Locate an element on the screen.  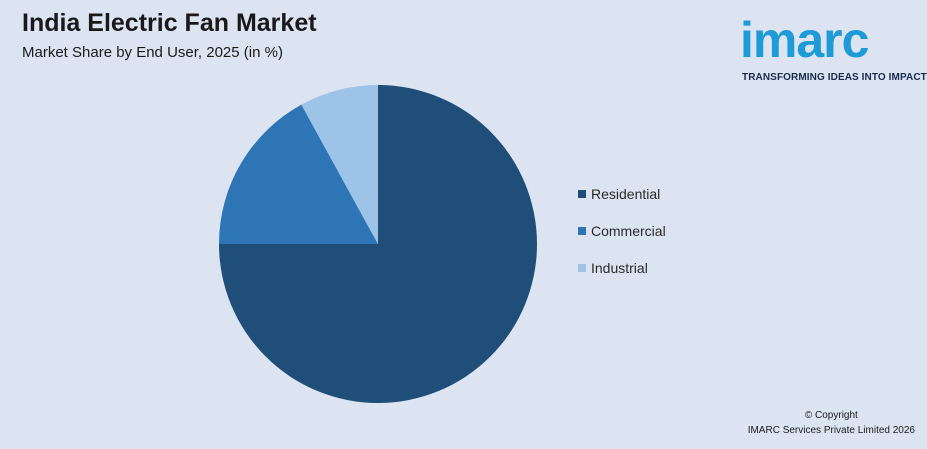
legend-label-commercial: Commercial is located at coordinates (628, 230).